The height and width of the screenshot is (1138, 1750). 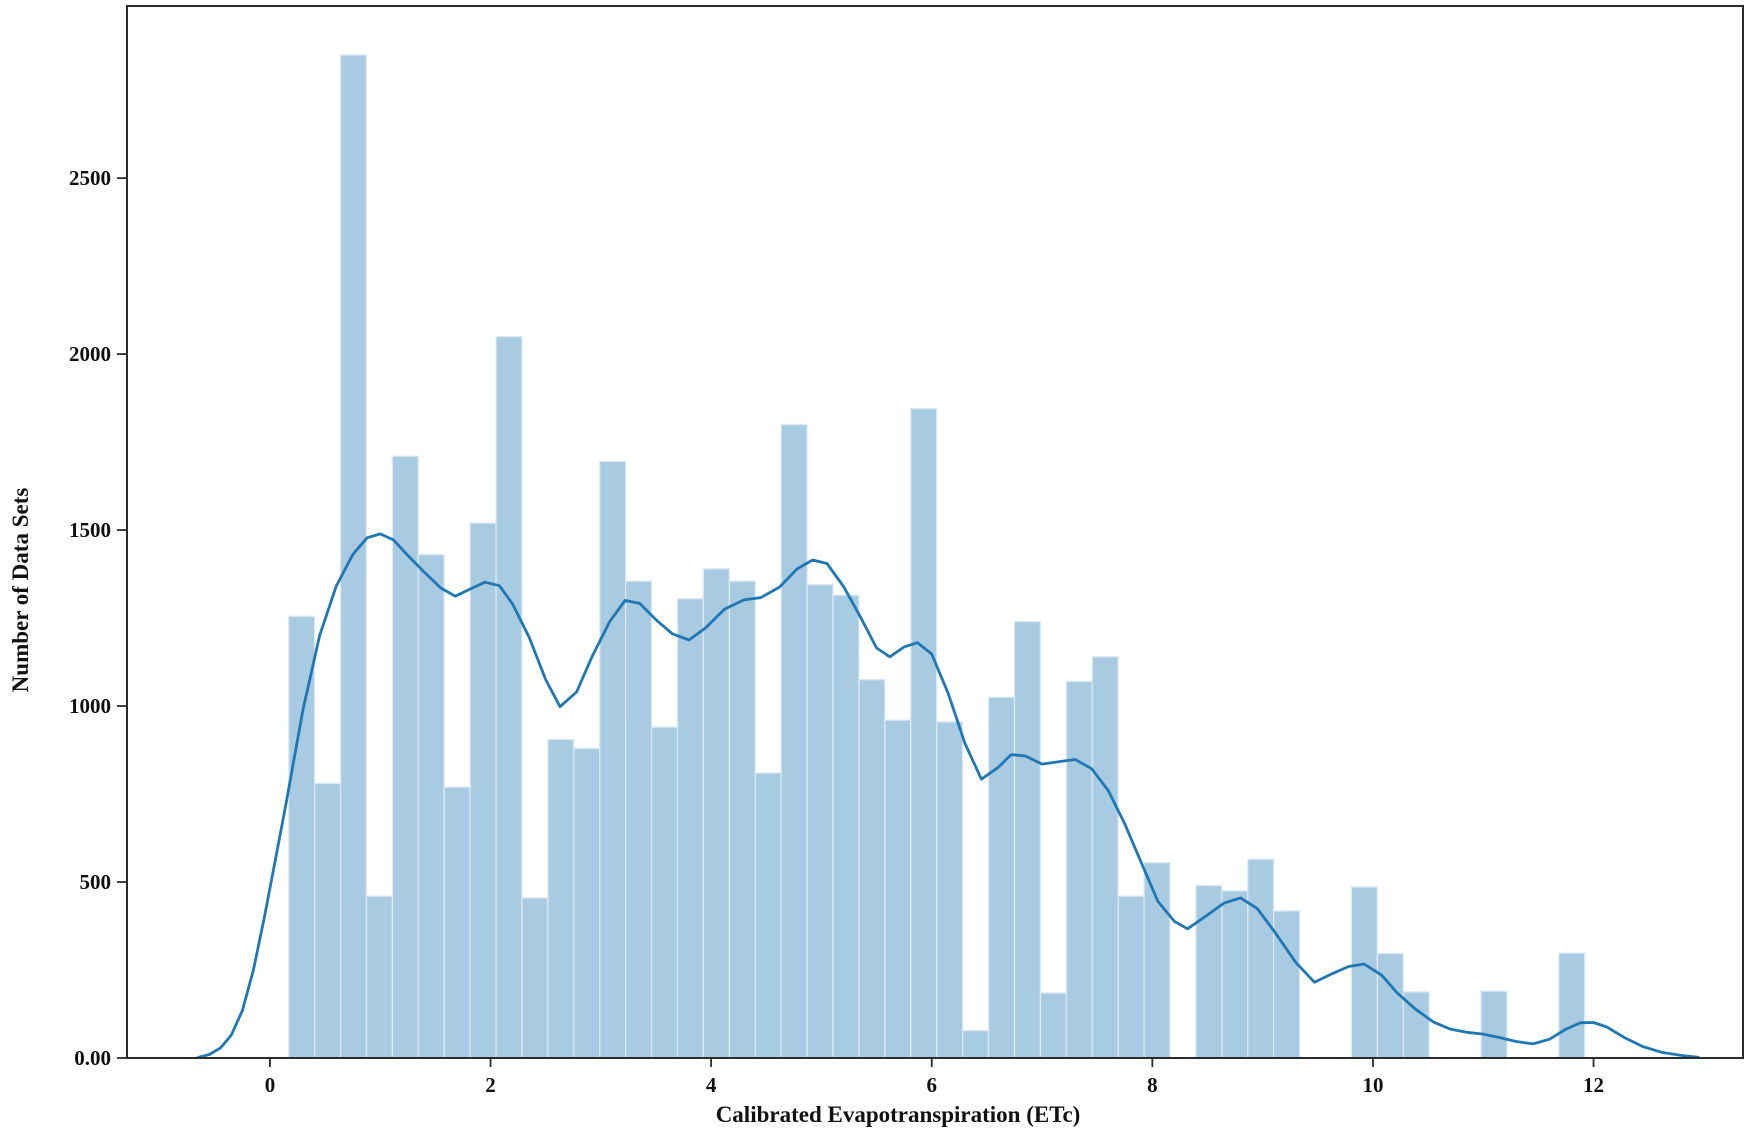 I want to click on y-tick-label: 1500, so click(x=90, y=530).